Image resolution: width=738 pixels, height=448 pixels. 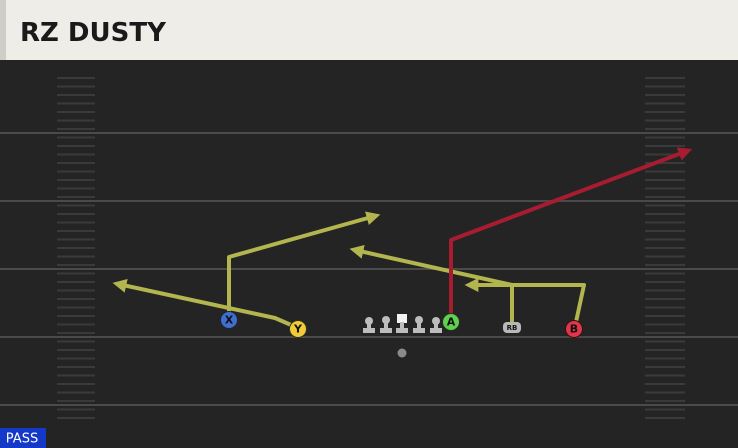 I want to click on player-x: X, so click(x=229, y=320).